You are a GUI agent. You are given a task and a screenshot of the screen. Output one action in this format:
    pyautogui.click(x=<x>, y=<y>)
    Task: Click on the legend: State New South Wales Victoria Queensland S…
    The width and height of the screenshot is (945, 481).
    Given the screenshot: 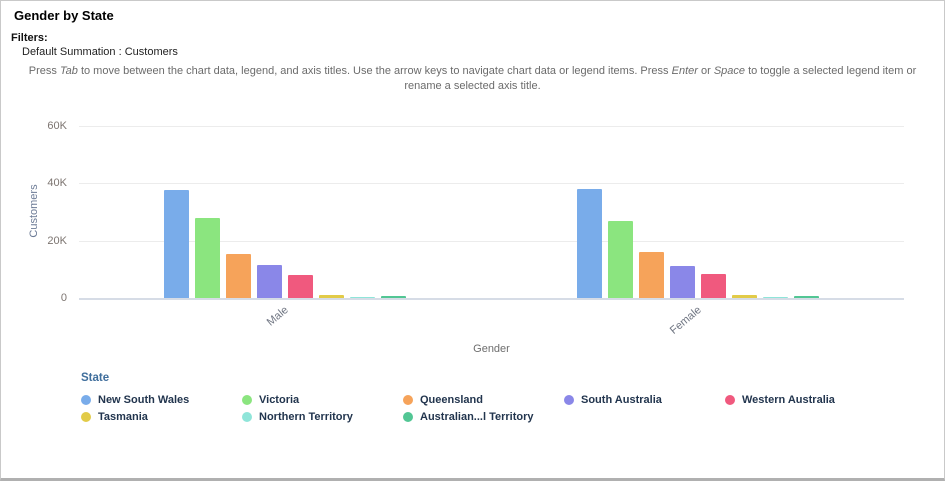 What is the action you would take?
    pyautogui.click(x=496, y=398)
    